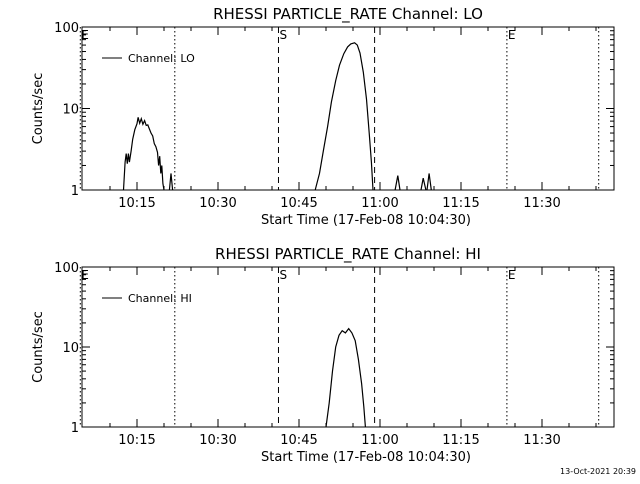 The height and width of the screenshot is (484, 640). Describe the element at coordinates (70, 348) in the screenshot. I see `chart-1-y-tick-label-1: 10` at that location.